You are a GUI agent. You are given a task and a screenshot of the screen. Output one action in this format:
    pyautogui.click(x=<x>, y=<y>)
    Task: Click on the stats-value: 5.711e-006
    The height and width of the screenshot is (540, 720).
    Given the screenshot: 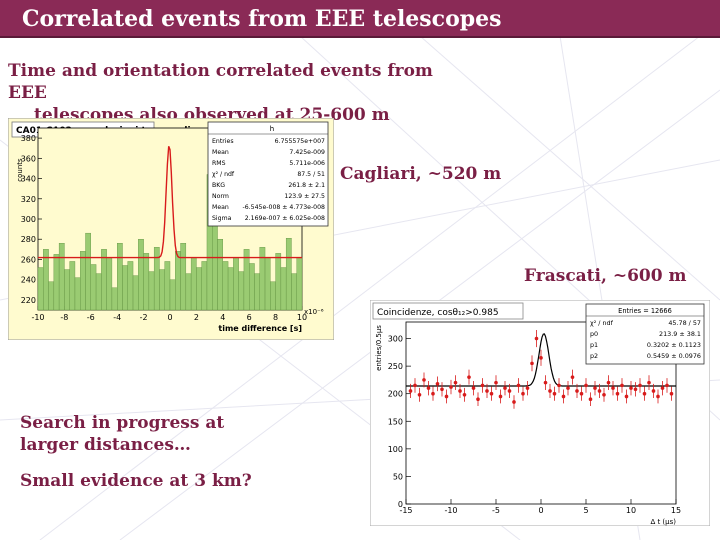 What is the action you would take?
    pyautogui.click(x=307, y=163)
    